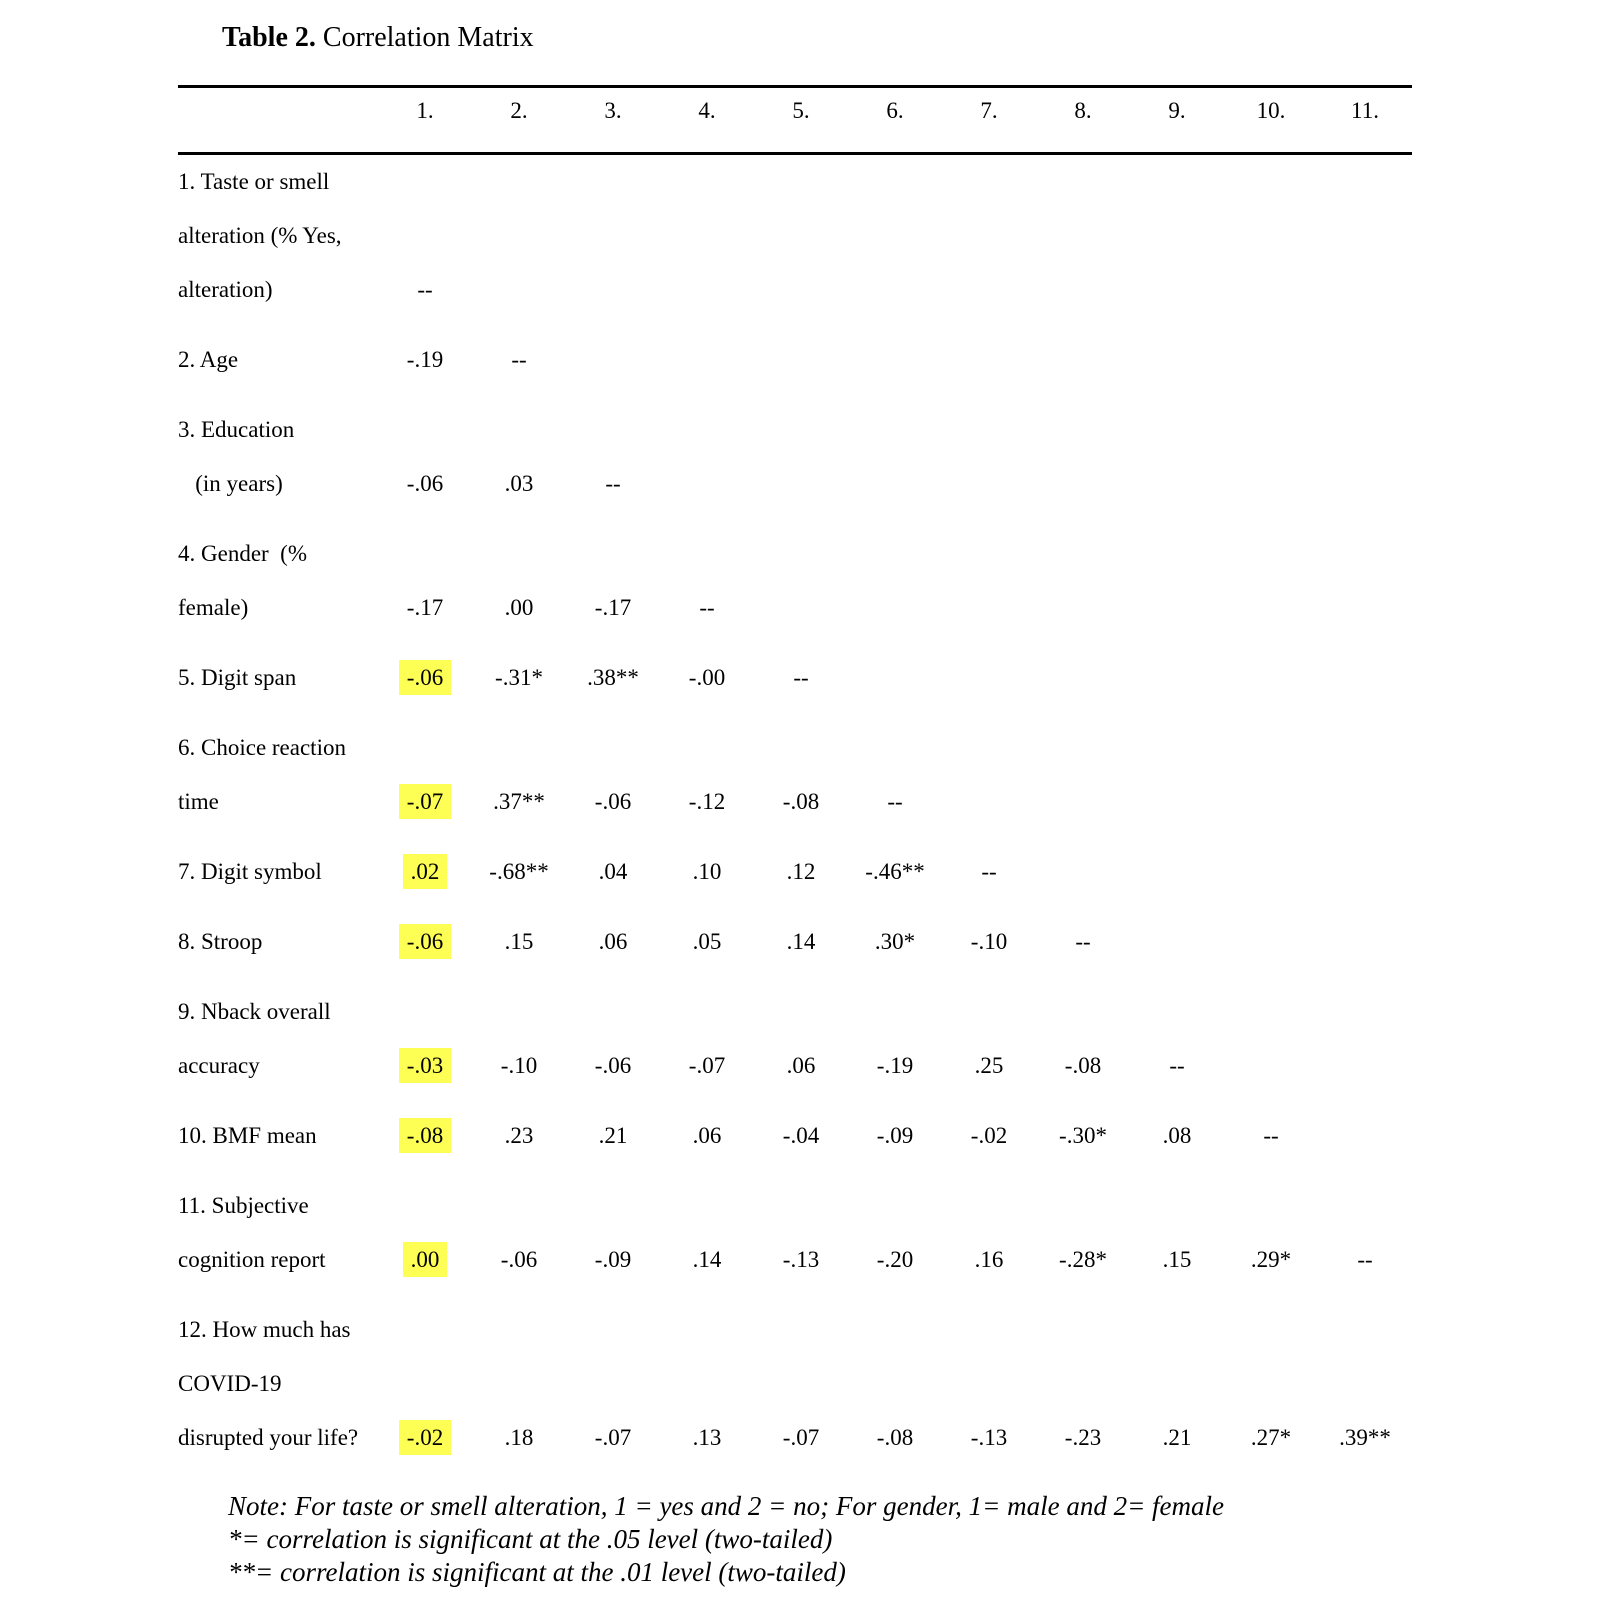 This screenshot has width=1624, height=1624. Describe the element at coordinates (519, 1135) in the screenshot. I see `correlation-cell: .23` at that location.